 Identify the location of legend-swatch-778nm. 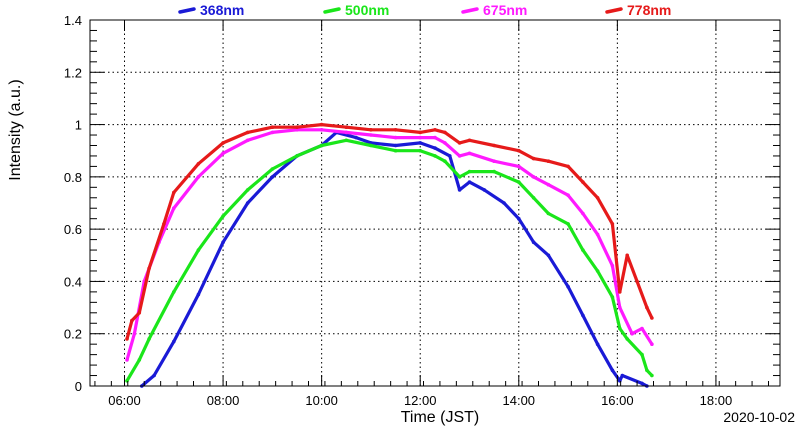
(614, 10).